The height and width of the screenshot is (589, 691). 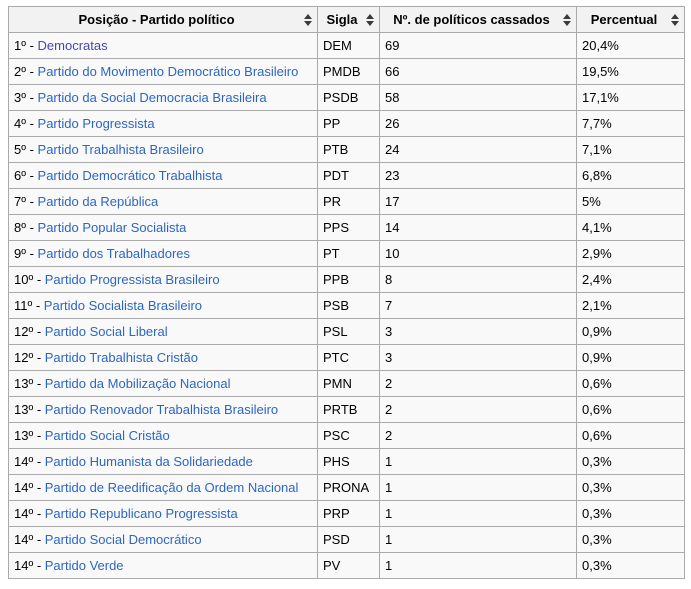 I want to click on sigla-cell: PPS, so click(x=348, y=227).